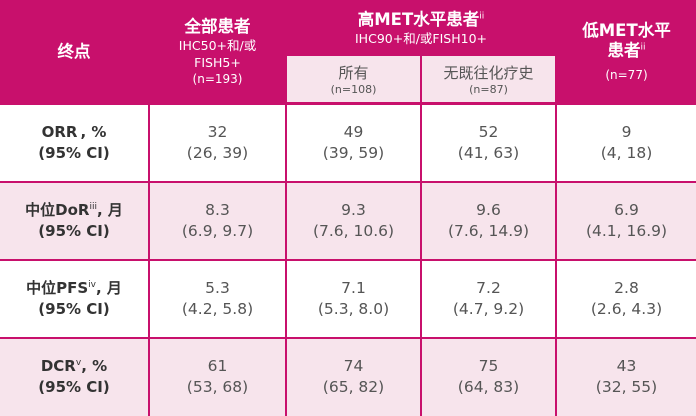 This screenshot has width=696, height=416. Describe the element at coordinates (217, 221) in the screenshot. I see `table-cell: 8.3 (6.9, 9.7)` at that location.